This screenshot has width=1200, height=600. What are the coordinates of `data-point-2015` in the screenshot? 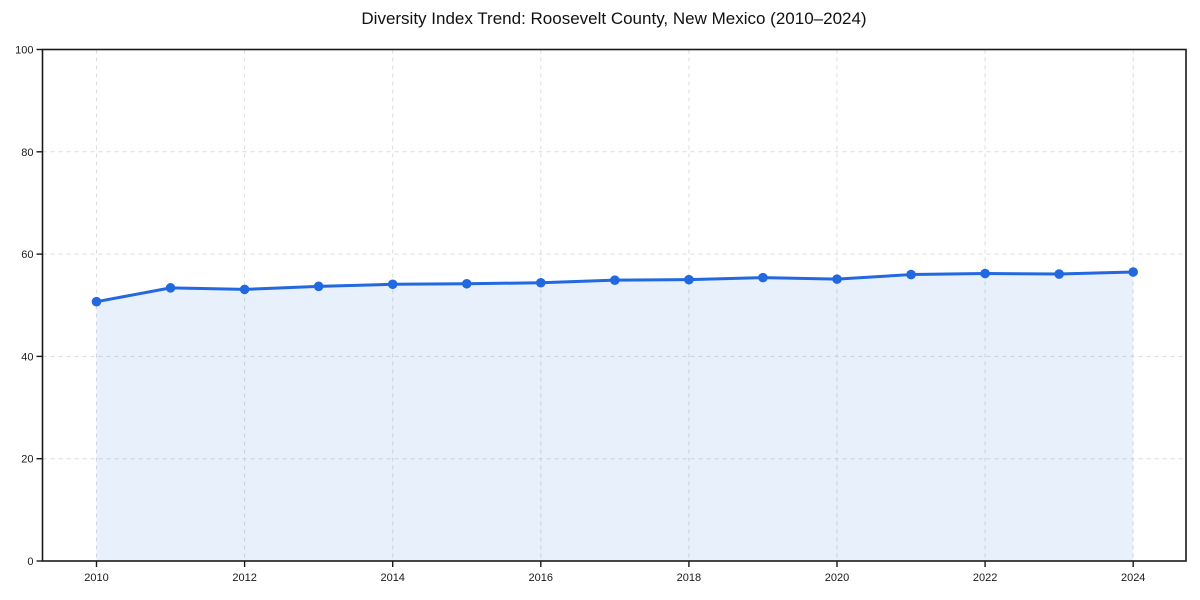 It's located at (466, 283).